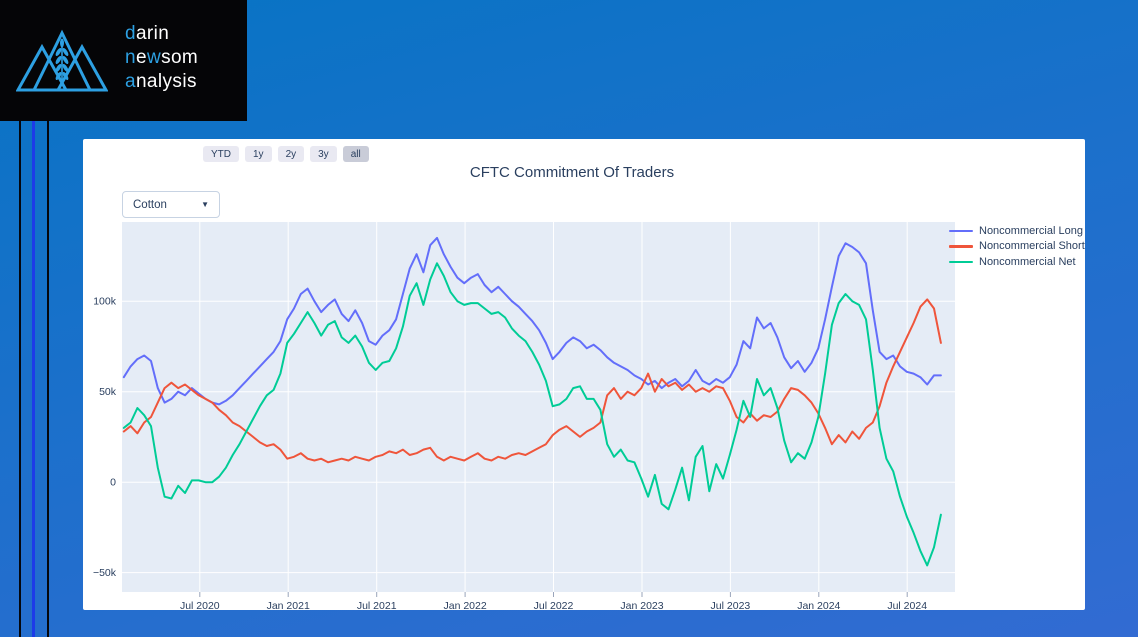 The width and height of the screenshot is (1138, 637). Describe the element at coordinates (323, 154) in the screenshot. I see `range-button-3y: 3y` at that location.